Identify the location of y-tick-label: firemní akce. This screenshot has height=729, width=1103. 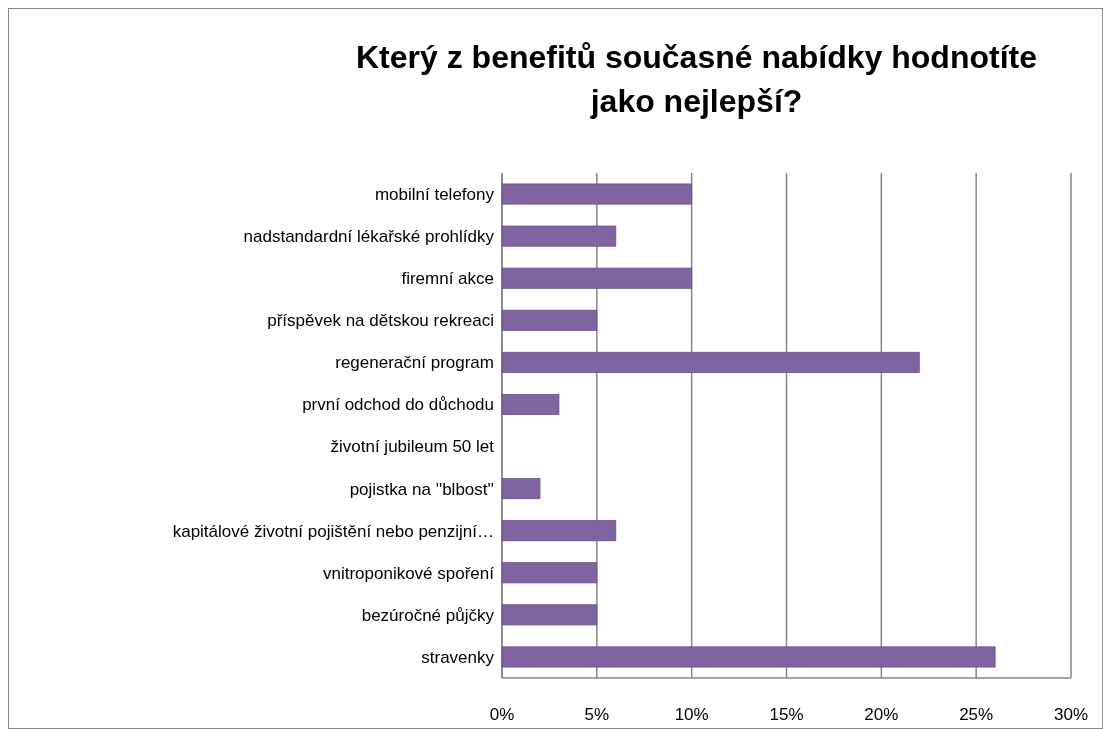
(447, 279).